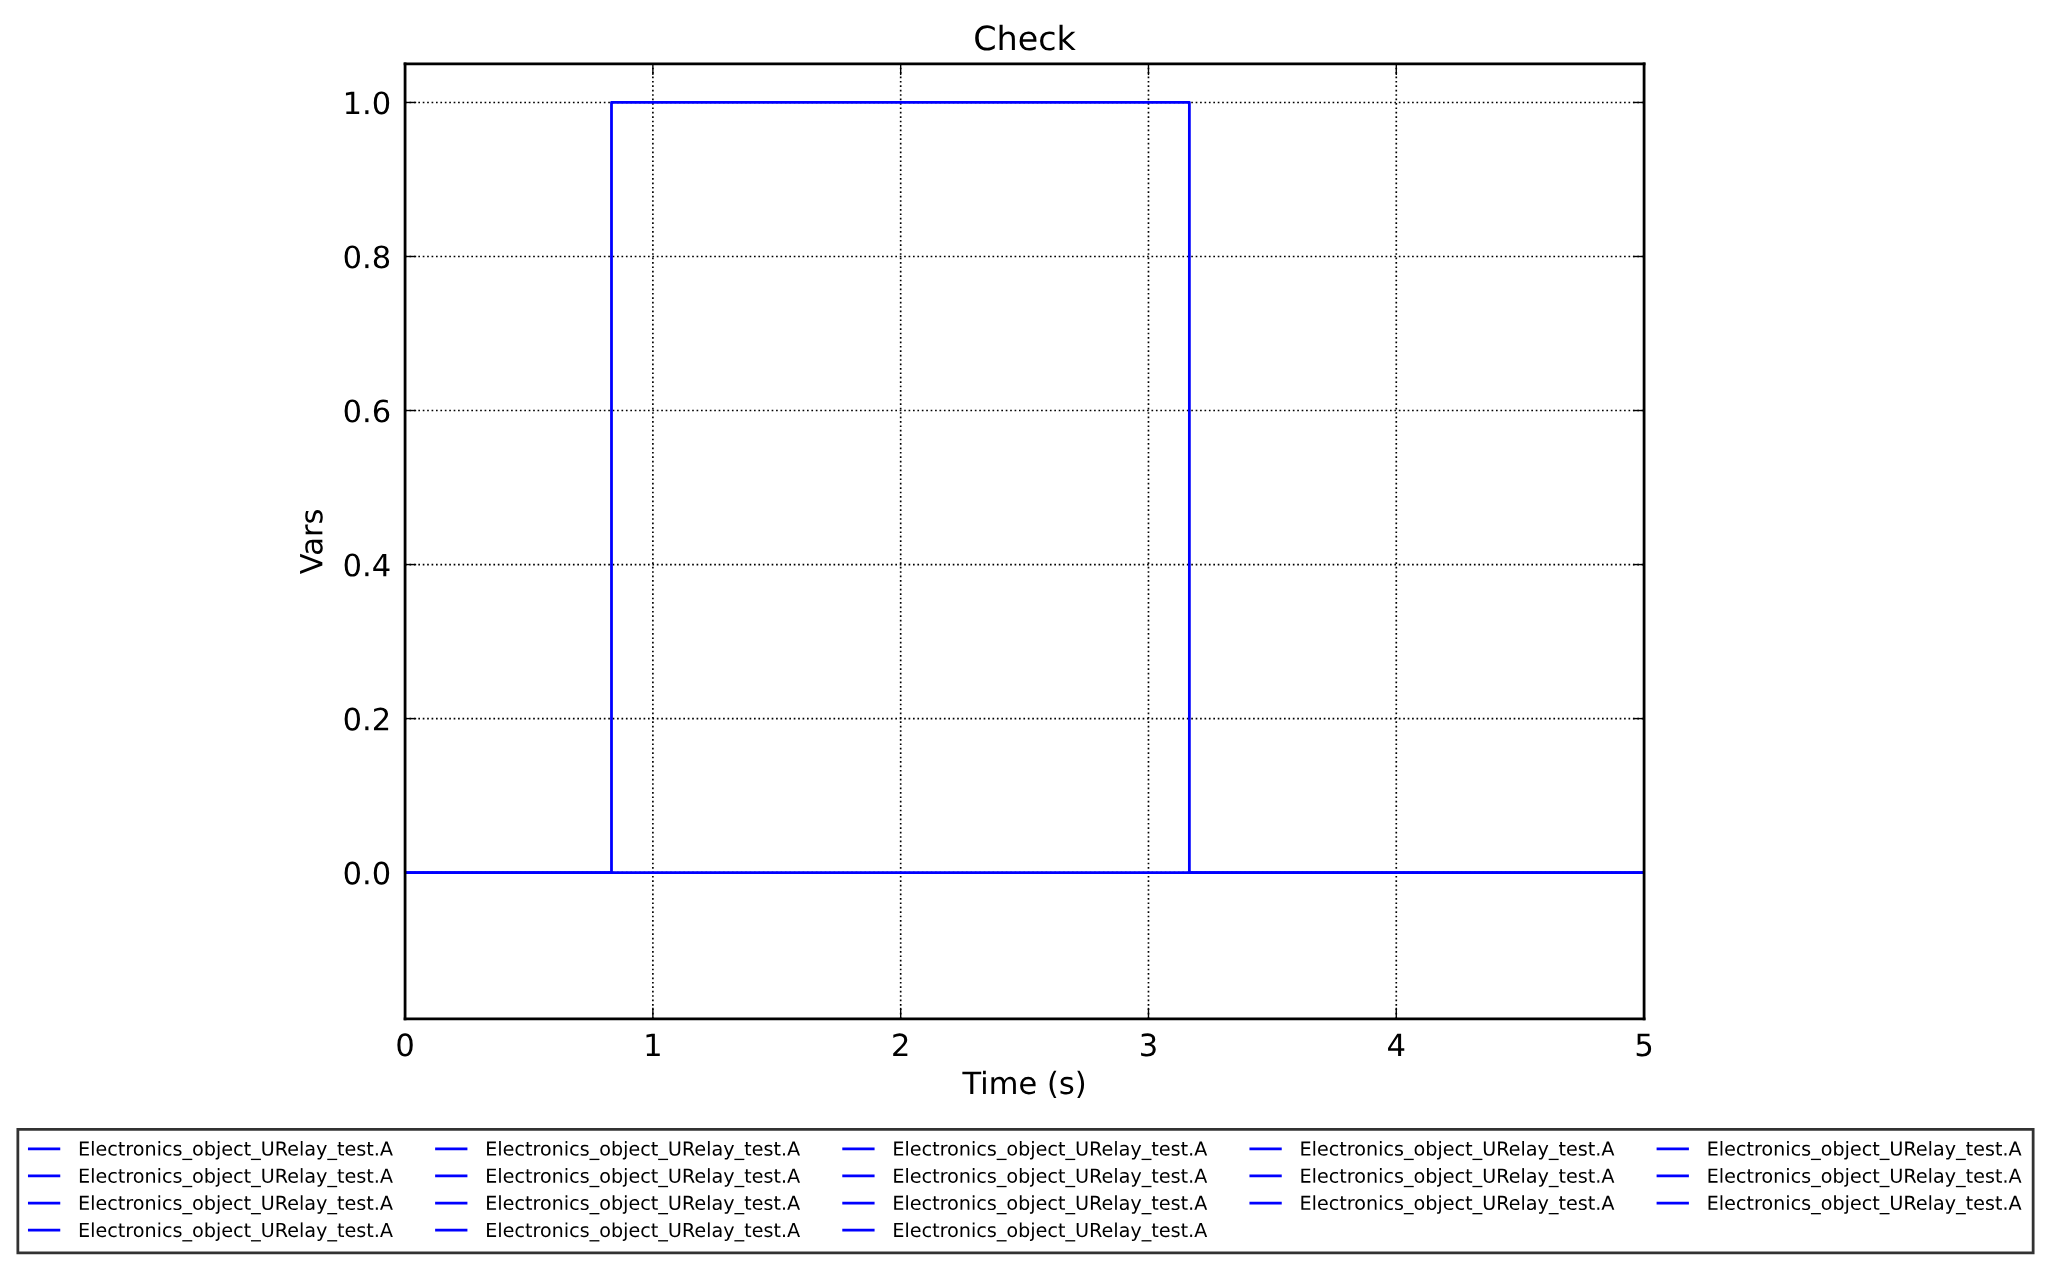 This screenshot has width=2051, height=1274. I want to click on y-tick-label: 1.0, so click(367, 103).